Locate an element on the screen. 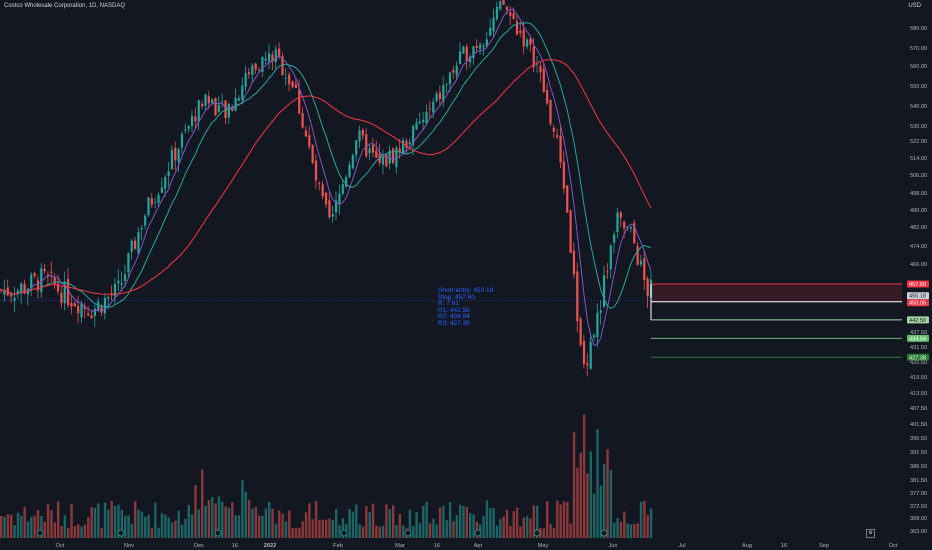 The width and height of the screenshot is (932, 550). short-entry-text: Short entry: 450.18 is located at coordinates (466, 290).